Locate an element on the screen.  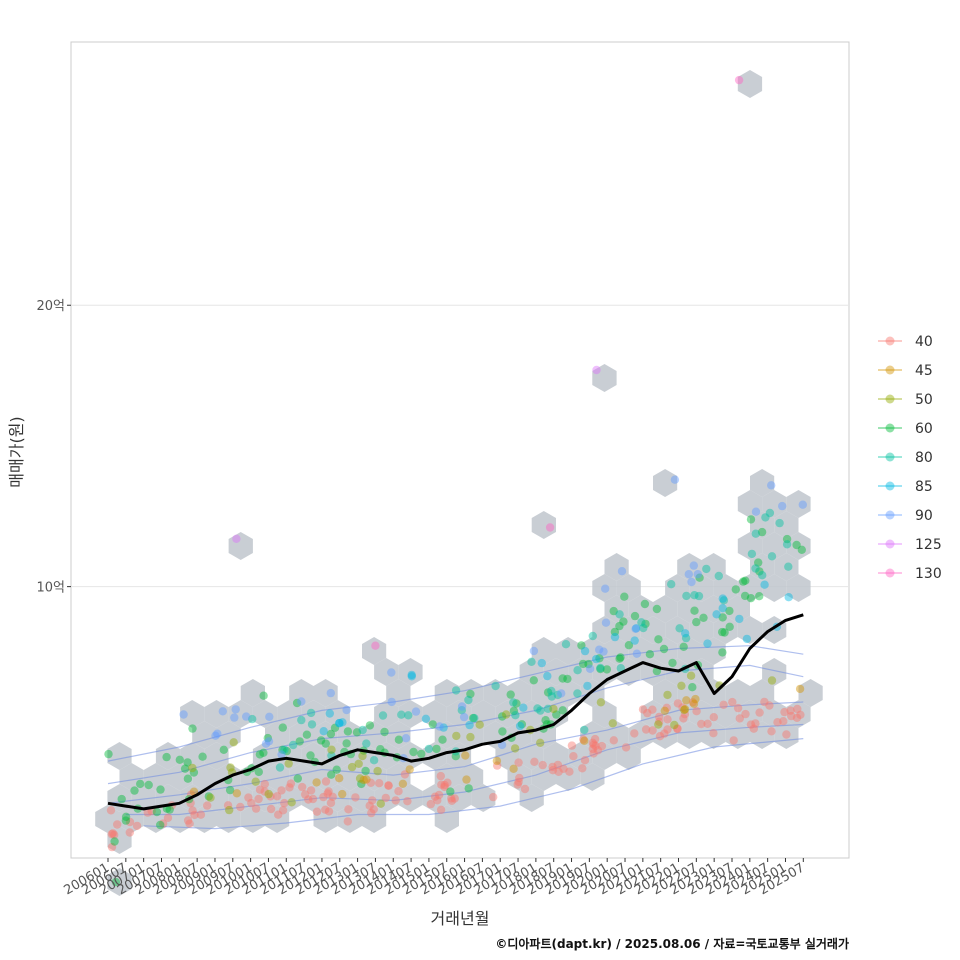
y-tick-label: 20억 is located at coordinates (50, 306).